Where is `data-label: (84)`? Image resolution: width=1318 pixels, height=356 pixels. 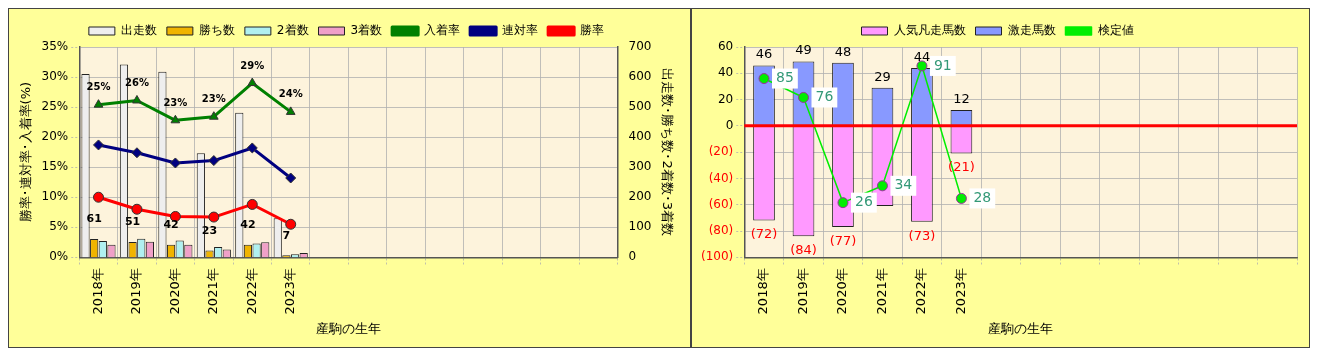
data-label: (84) is located at coordinates (803, 250).